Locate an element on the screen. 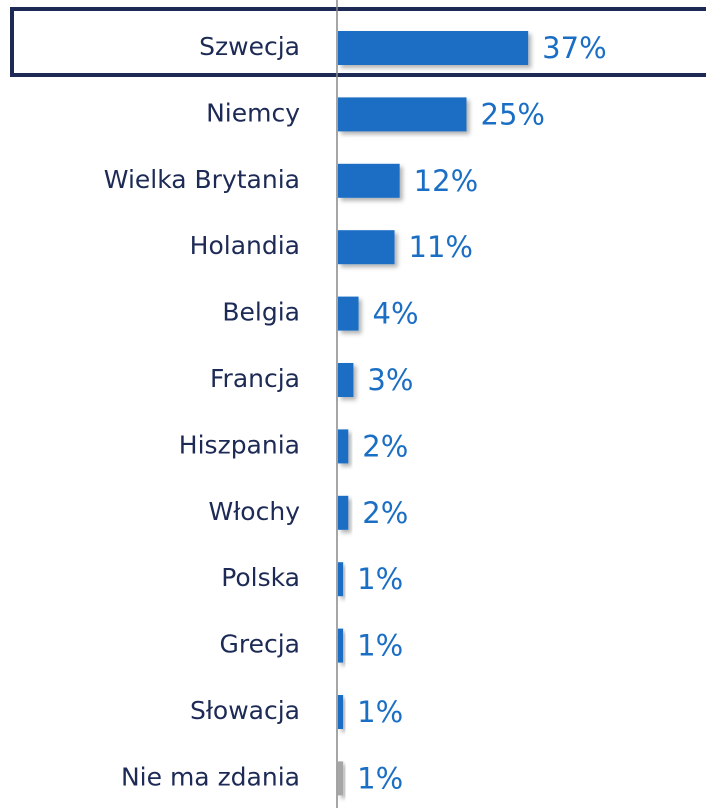 The height and width of the screenshot is (808, 706). value-label: 3% is located at coordinates (390, 380).